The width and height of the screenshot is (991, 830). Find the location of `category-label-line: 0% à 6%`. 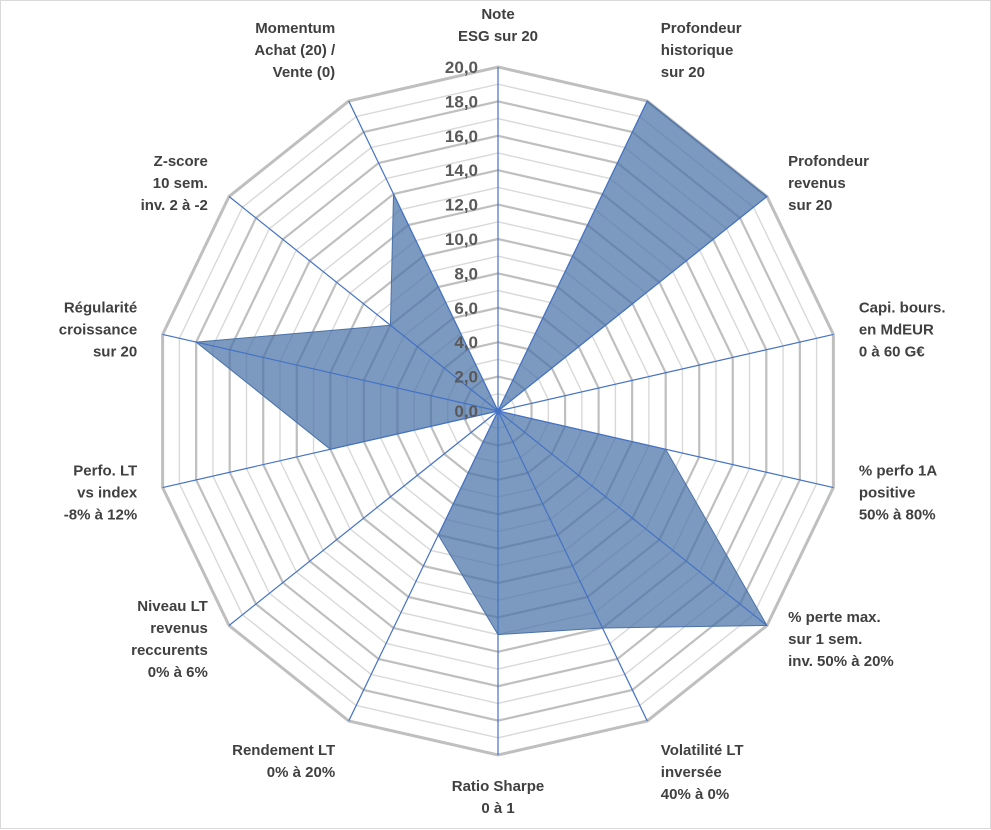

category-label-line: 0% à 6% is located at coordinates (178, 672).